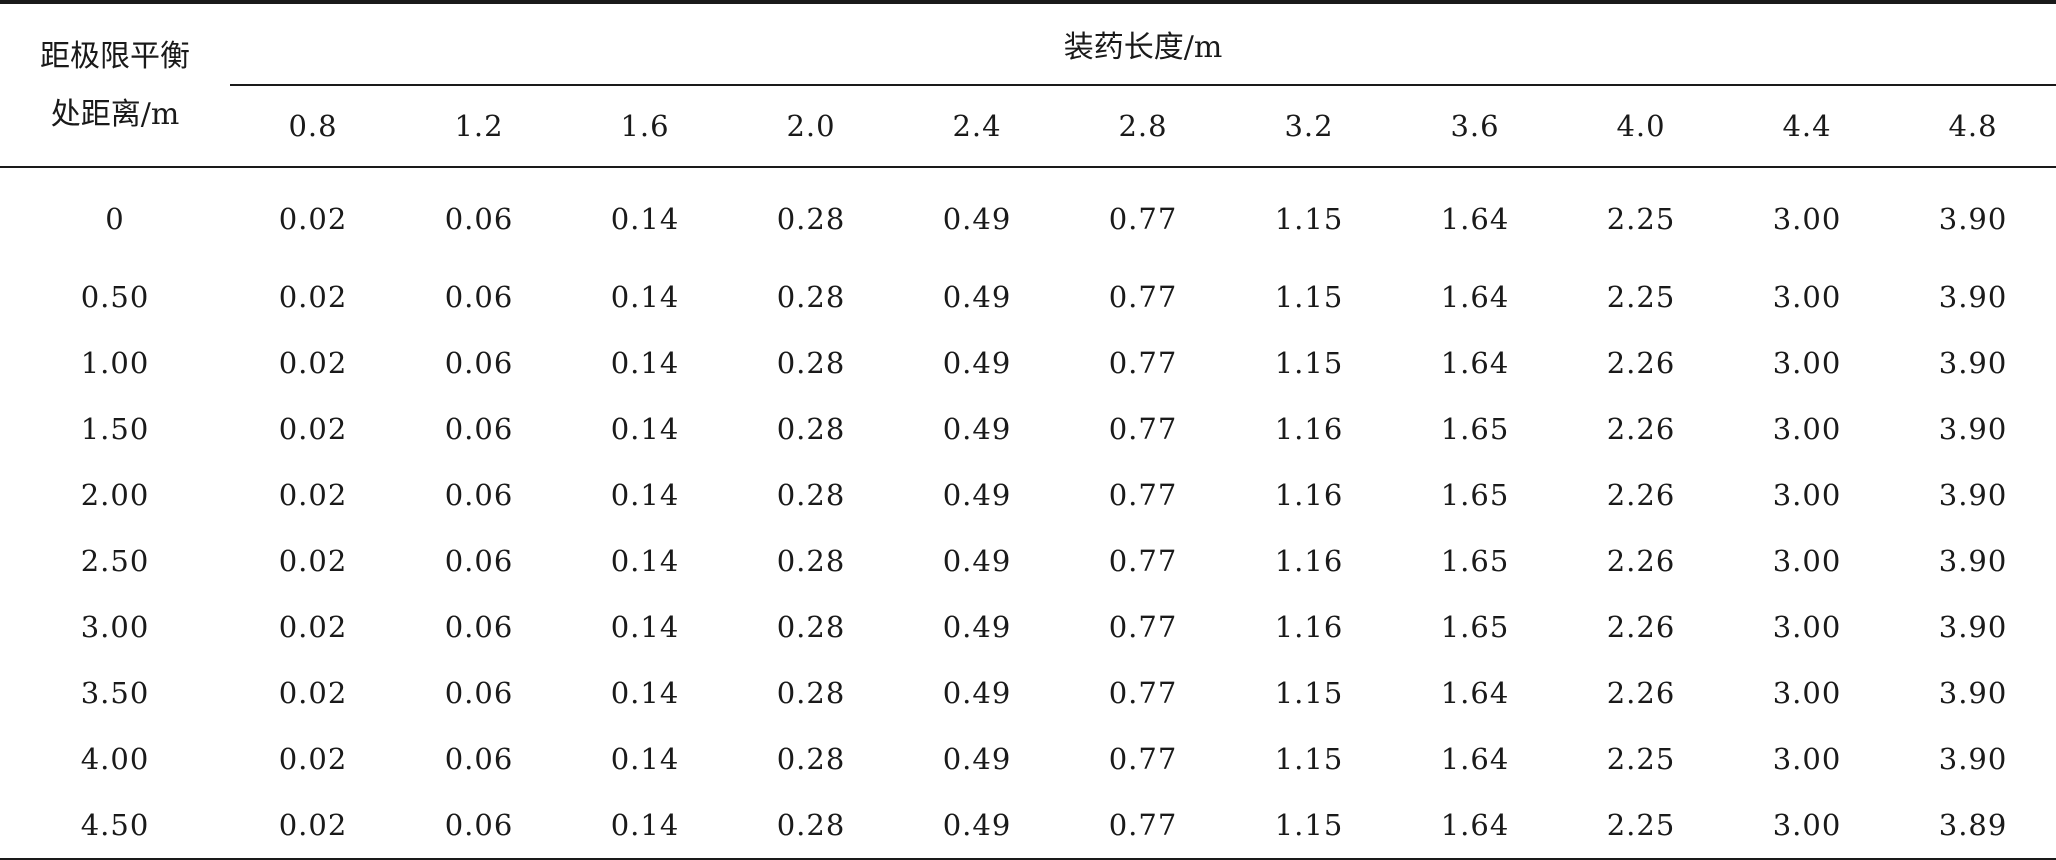 The width and height of the screenshot is (2056, 860). Describe the element at coordinates (115, 297) in the screenshot. I see `row-label-cell: 0.50` at that location.